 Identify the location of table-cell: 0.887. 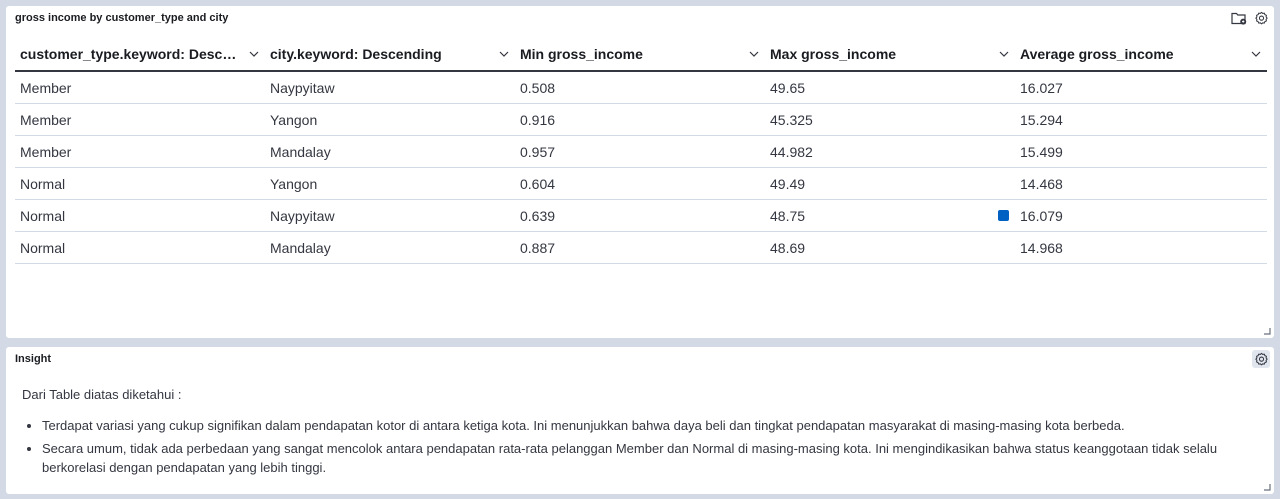
(538, 247).